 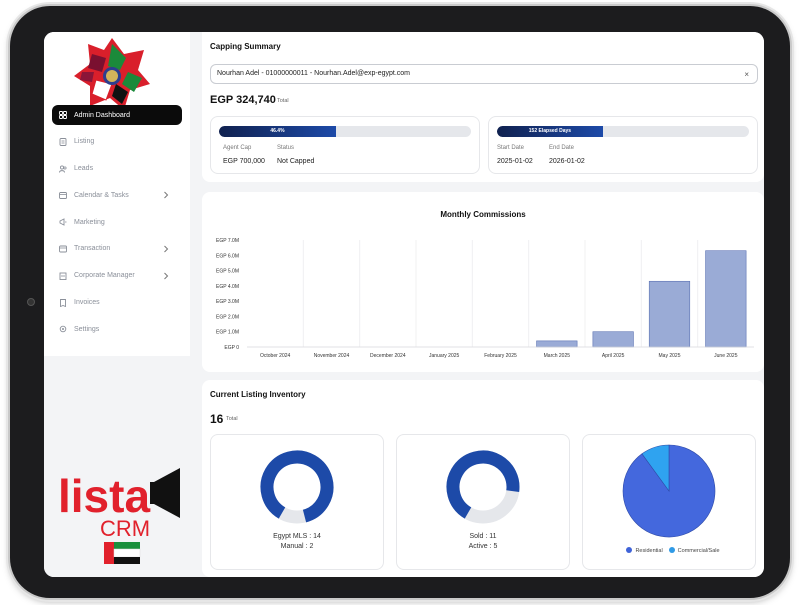 I want to click on sidebar-item-label: Calendar & Tasks, so click(x=101, y=195).